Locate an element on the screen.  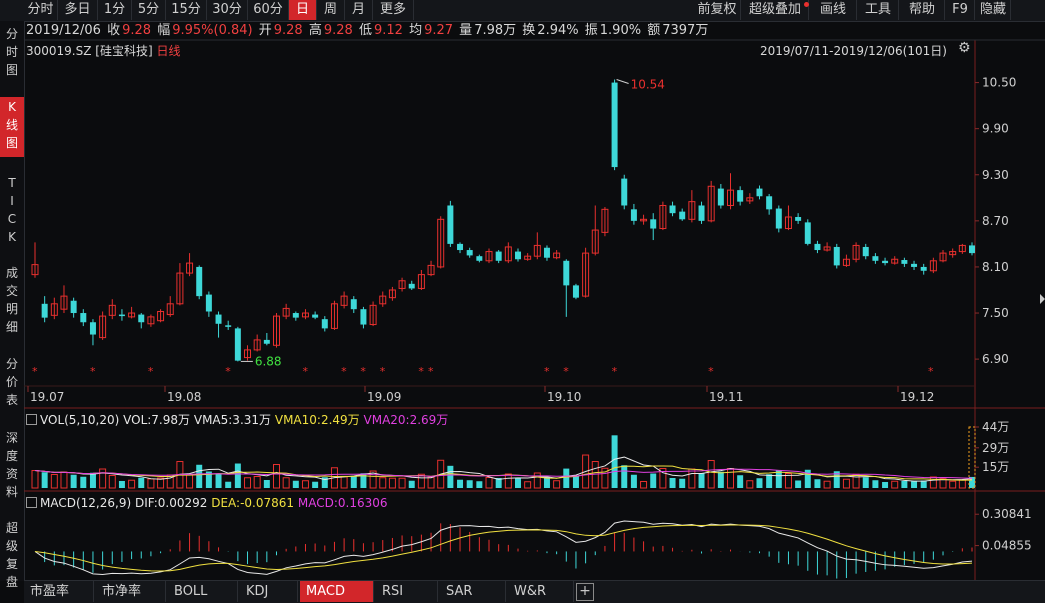
scroll-right-icon is located at coordinates (1042, 299).